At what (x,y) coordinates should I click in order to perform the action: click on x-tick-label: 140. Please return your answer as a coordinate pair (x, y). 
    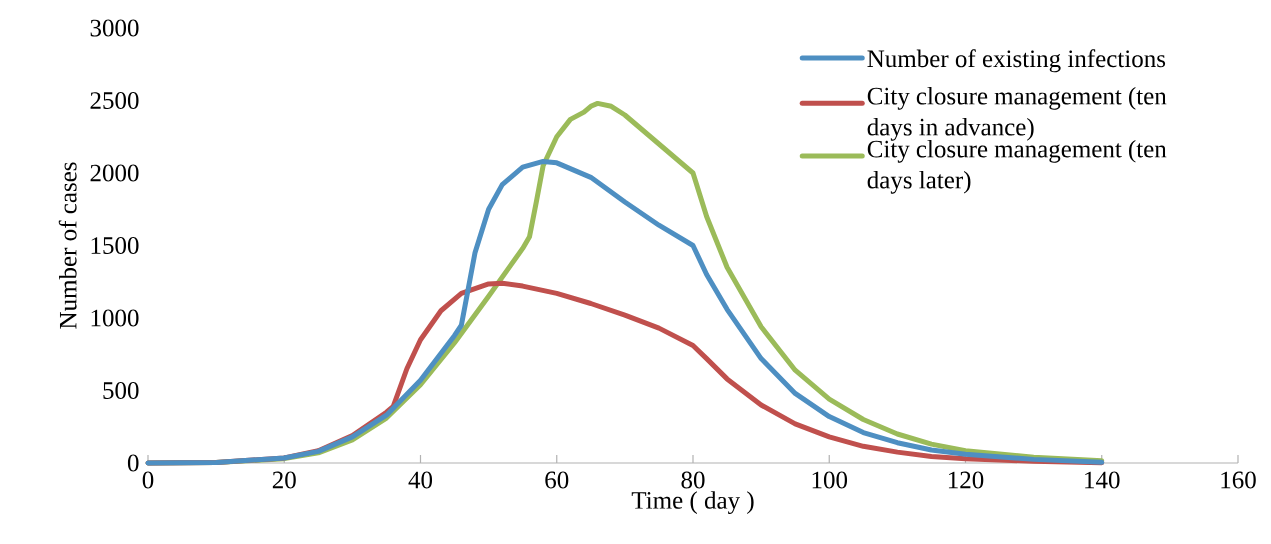
    Looking at the image, I should click on (1102, 480).